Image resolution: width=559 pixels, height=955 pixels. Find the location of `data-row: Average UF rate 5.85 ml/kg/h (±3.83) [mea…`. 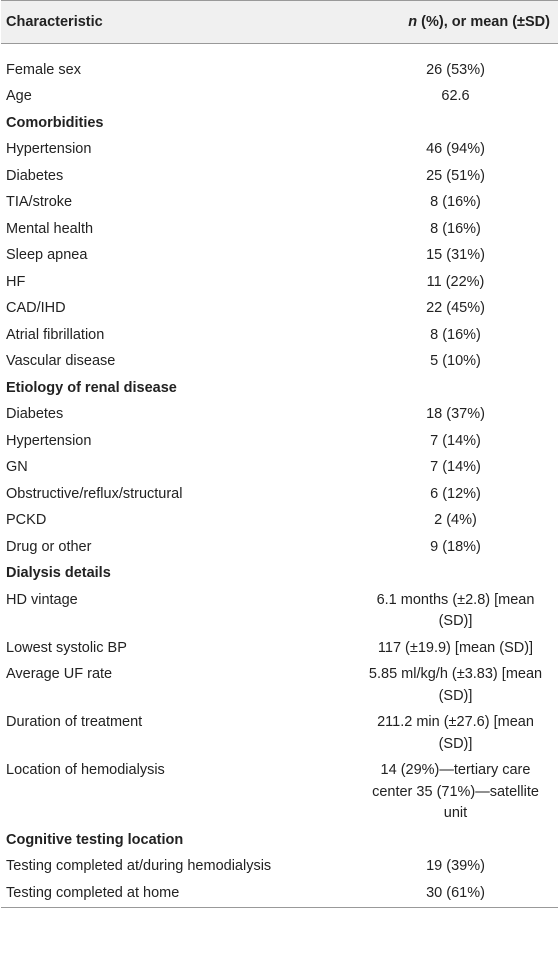

data-row: Average UF rate 5.85 ml/kg/h (±3.83) [mea… is located at coordinates (279, 686).